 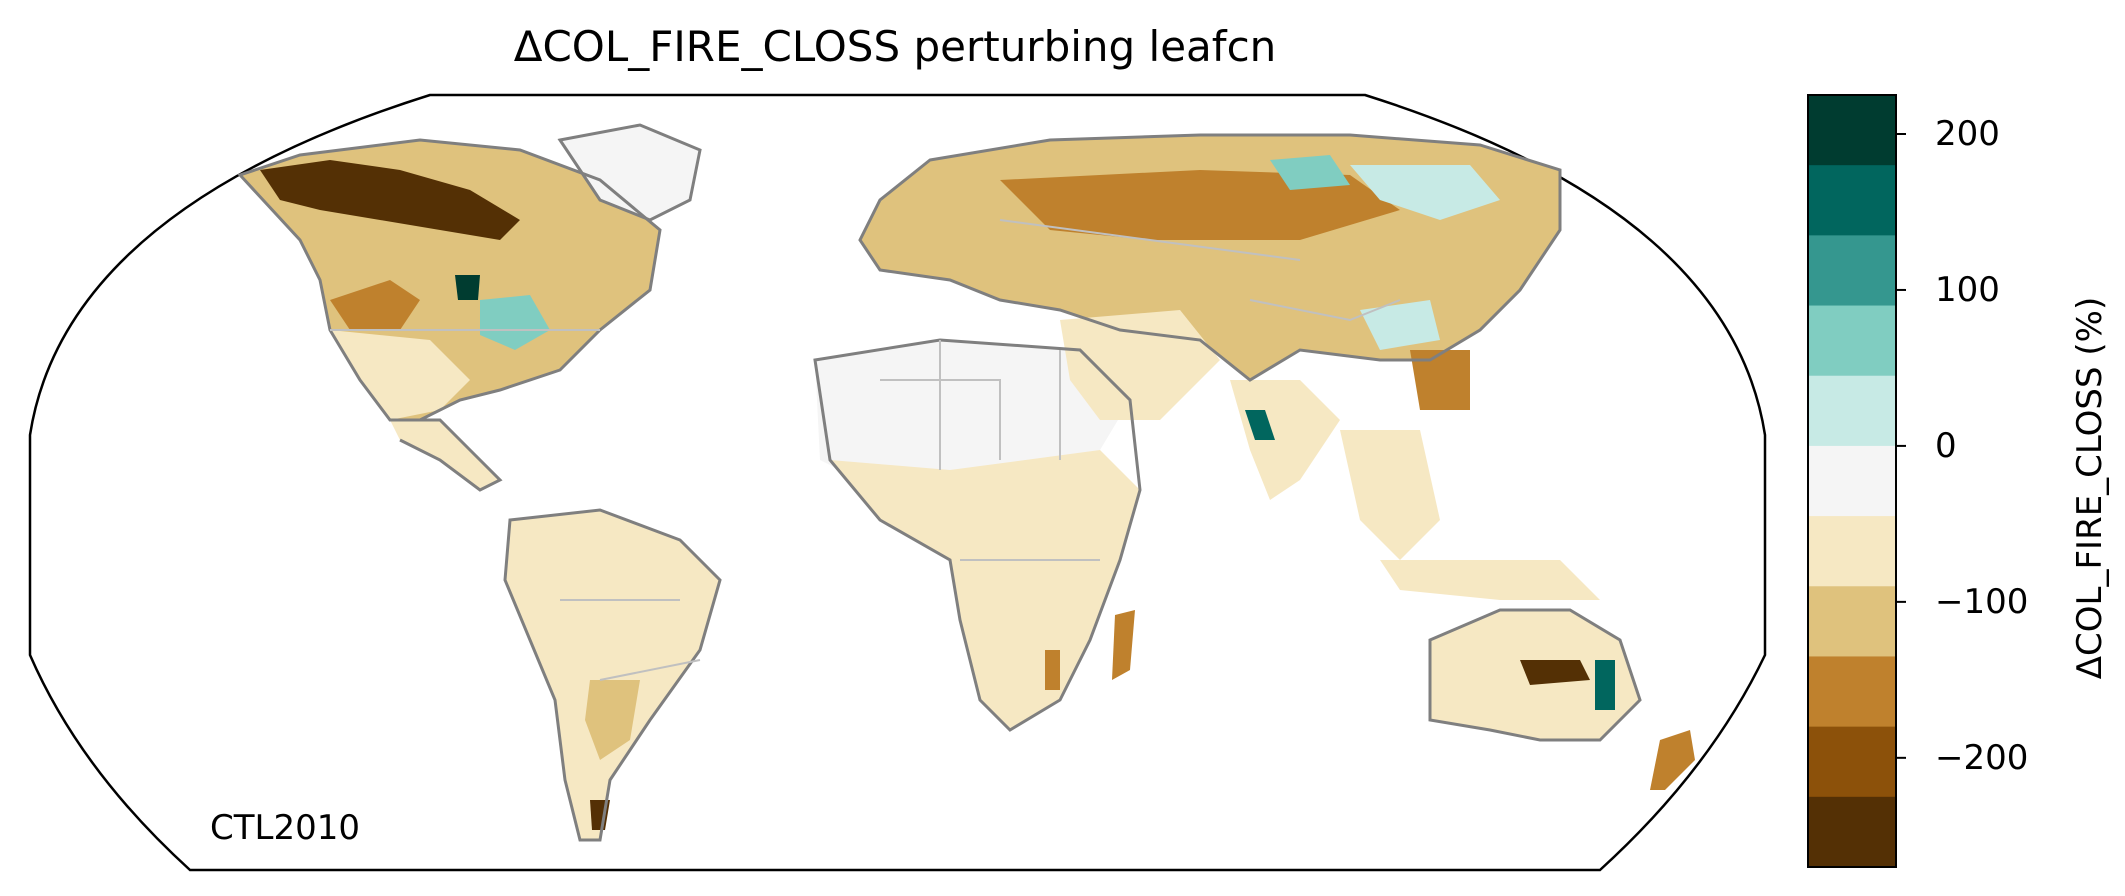 What do you see at coordinates (1555, 672) in the screenshot?
I see `region-australia-dark` at bounding box center [1555, 672].